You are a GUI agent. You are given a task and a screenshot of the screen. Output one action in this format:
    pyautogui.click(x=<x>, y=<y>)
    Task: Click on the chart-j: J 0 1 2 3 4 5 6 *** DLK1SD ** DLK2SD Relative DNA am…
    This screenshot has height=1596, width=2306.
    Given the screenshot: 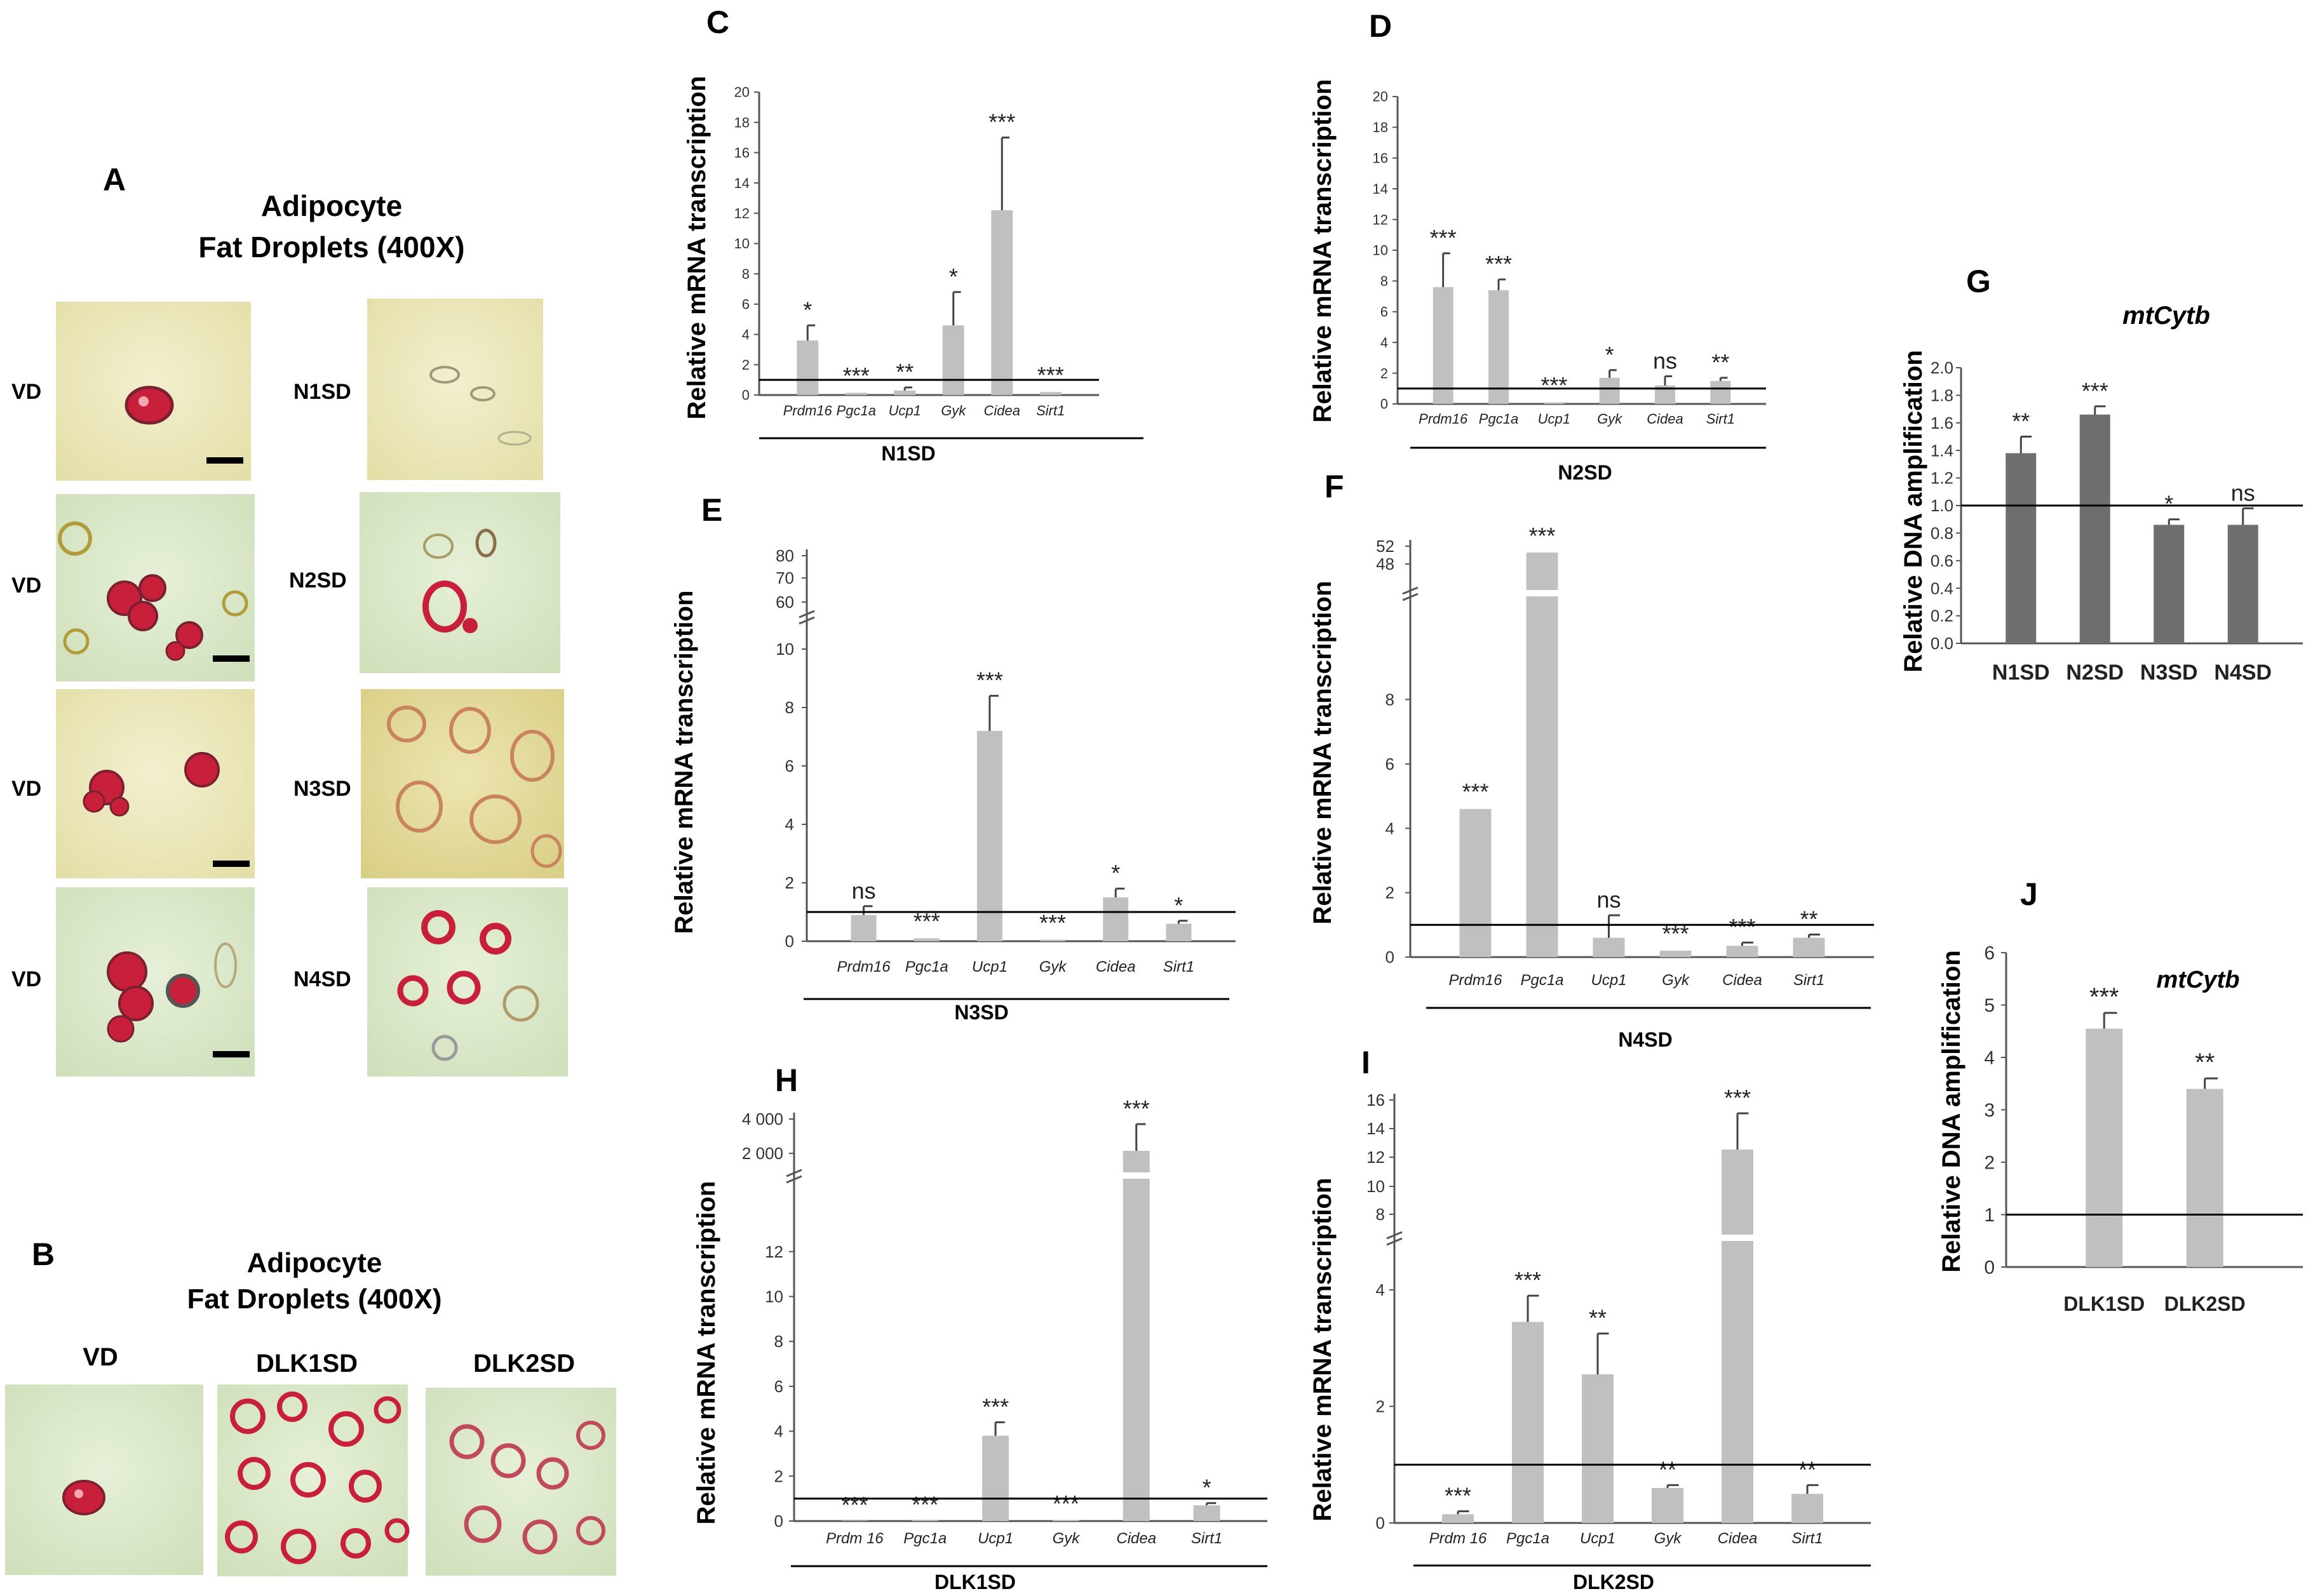 What is the action you would take?
    pyautogui.click(x=2120, y=1095)
    